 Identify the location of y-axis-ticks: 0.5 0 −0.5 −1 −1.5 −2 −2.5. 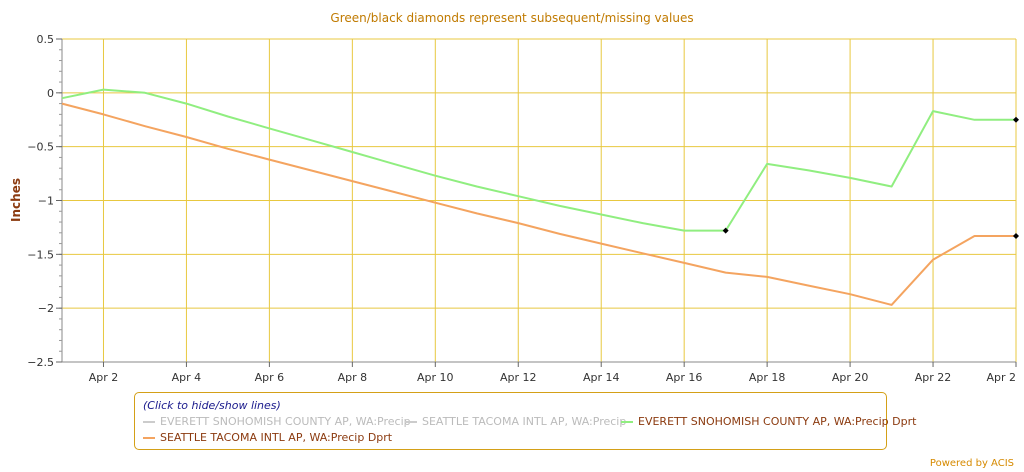
(44, 201).